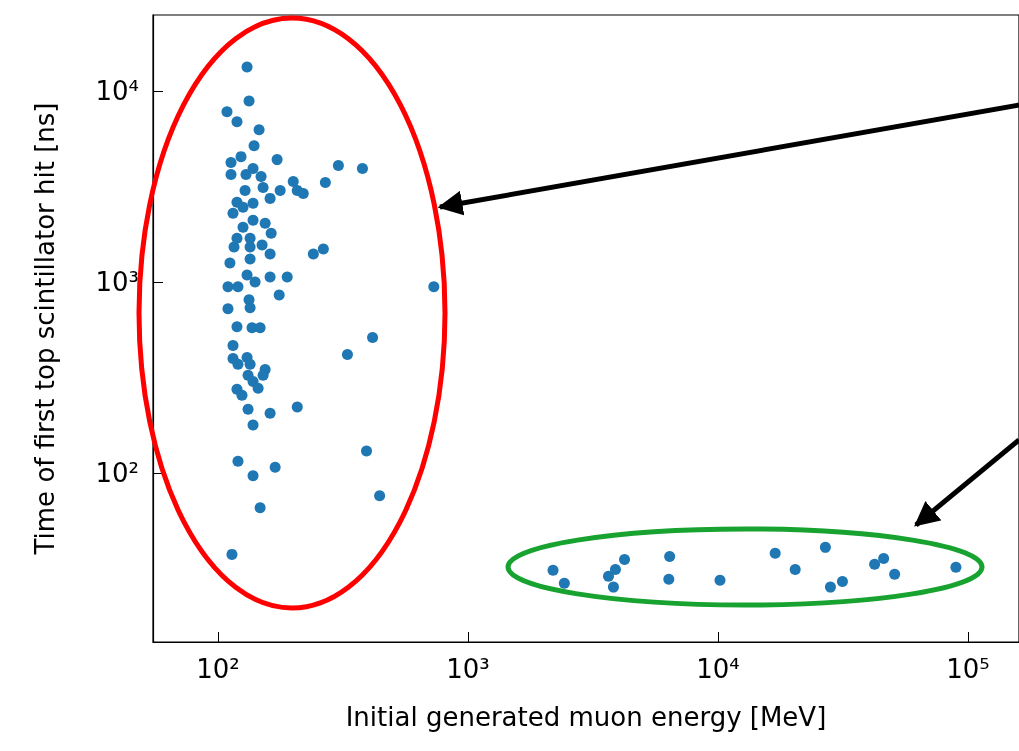  Describe the element at coordinates (468, 669) in the screenshot. I see `x-tick-label: 10³` at that location.